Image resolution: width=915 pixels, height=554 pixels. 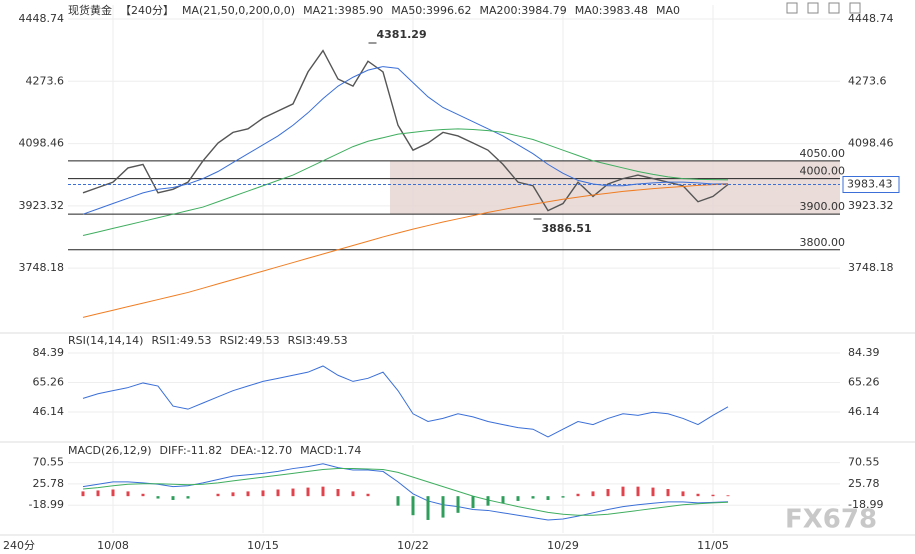 What do you see at coordinates (147, 10) in the screenshot?
I see `legend-entry: 【240分】` at bounding box center [147, 10].